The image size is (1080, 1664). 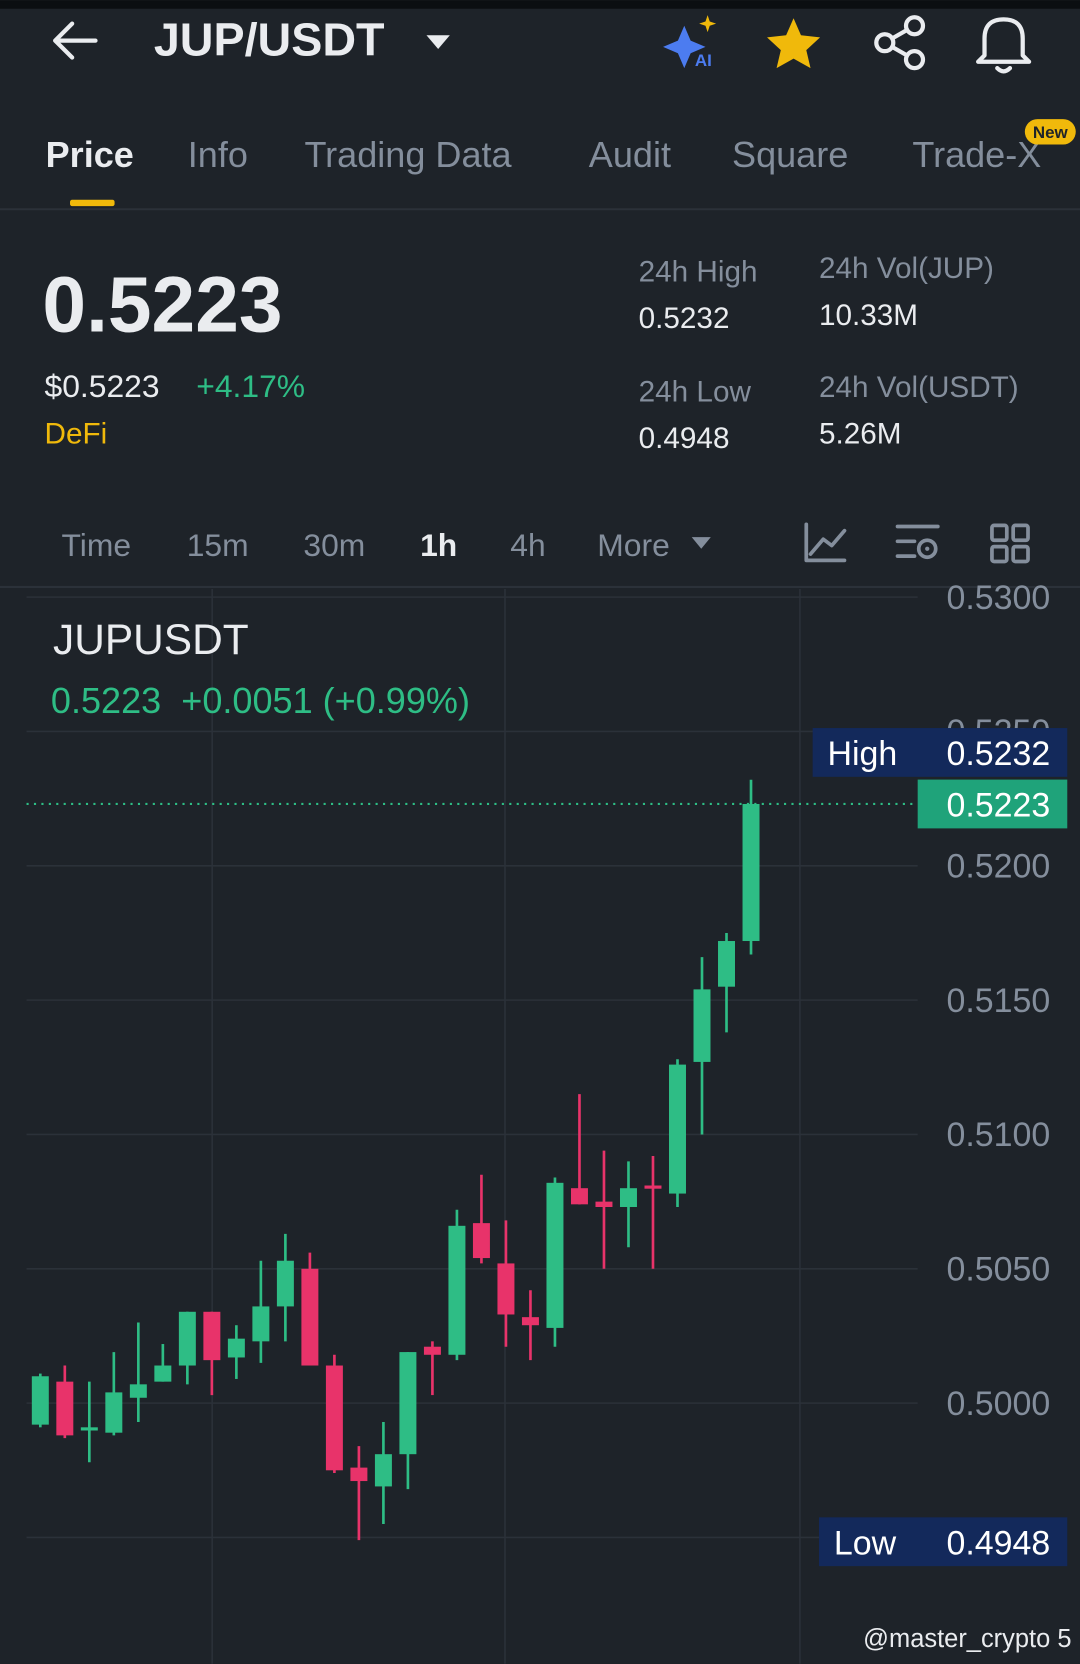 I want to click on last-price: 0.5223, so click(x=162, y=304).